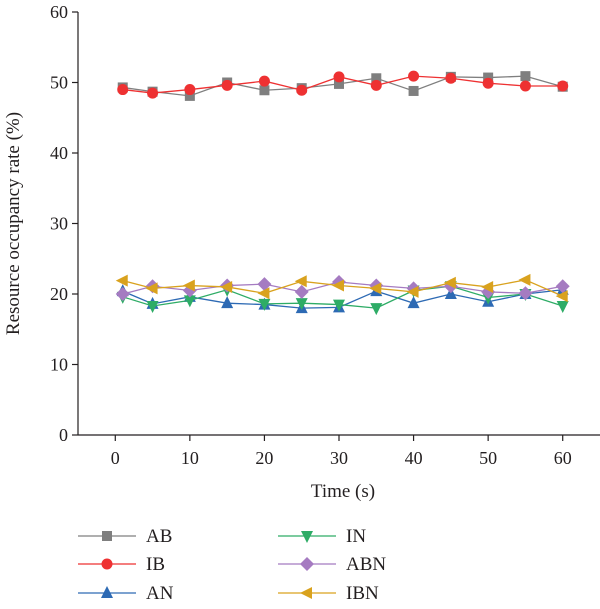 This screenshot has height=609, width=600. I want to click on y-tick-label: 40, so click(59, 153).